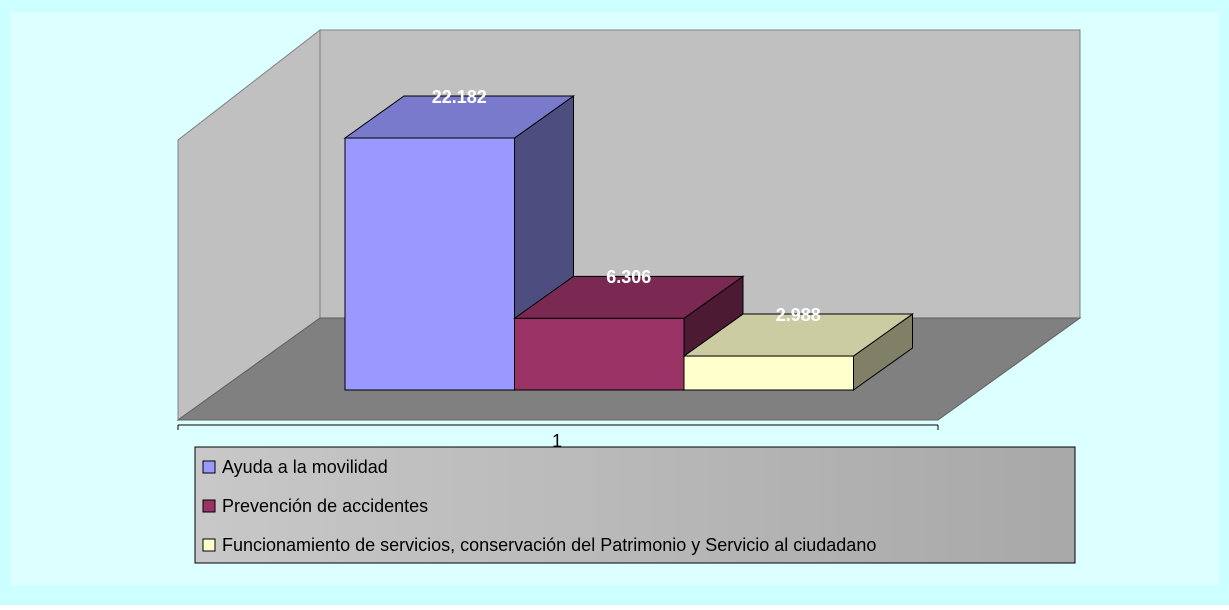 The height and width of the screenshot is (610, 1229). I want to click on legend, so click(635, 505).